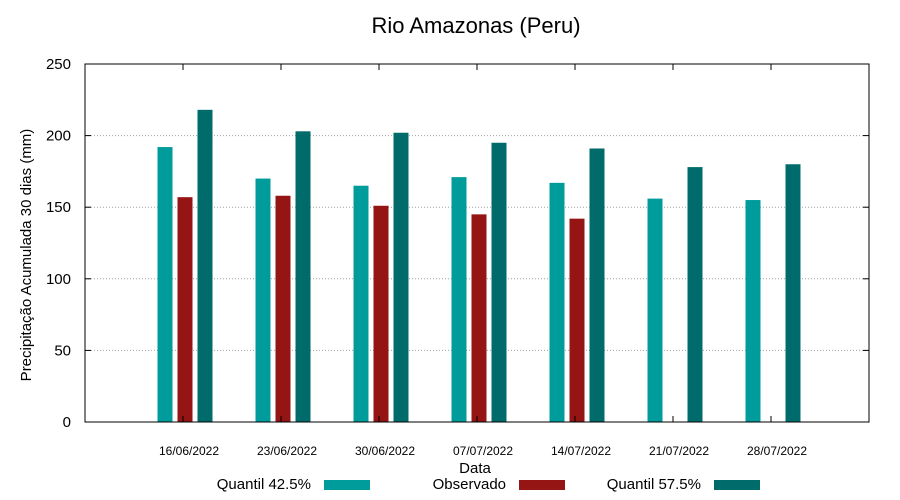 The width and height of the screenshot is (900, 500). What do you see at coordinates (264, 484) in the screenshot?
I see `legend-label: Quantil 42.5%` at bounding box center [264, 484].